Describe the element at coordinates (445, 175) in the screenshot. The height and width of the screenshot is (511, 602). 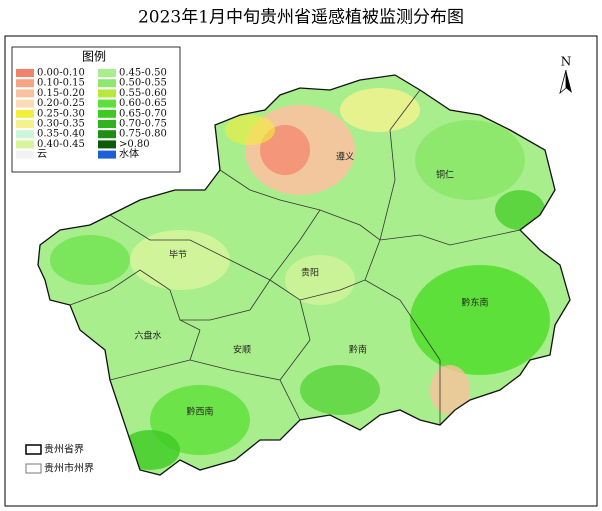
I see `city-label: 铜仁` at that location.